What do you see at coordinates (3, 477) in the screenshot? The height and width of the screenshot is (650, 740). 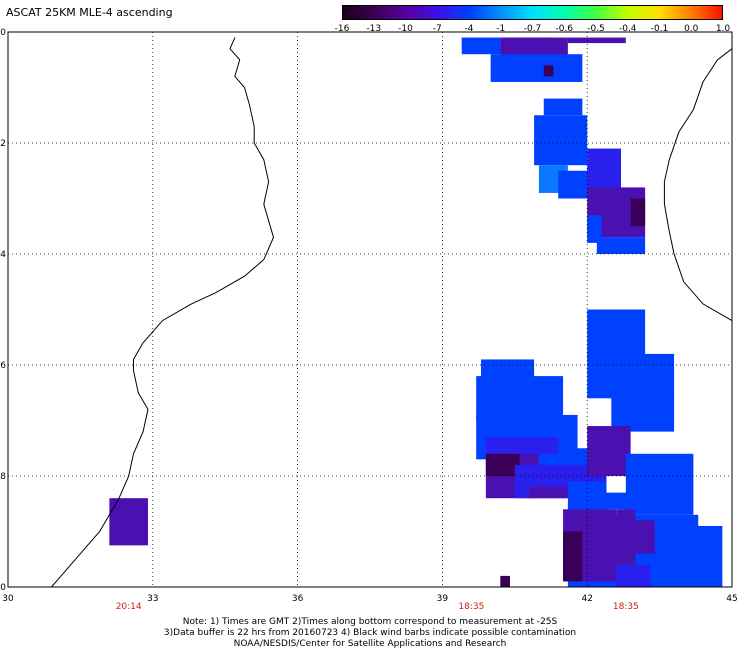 I see `lat-tick-label: -28` at bounding box center [3, 477].